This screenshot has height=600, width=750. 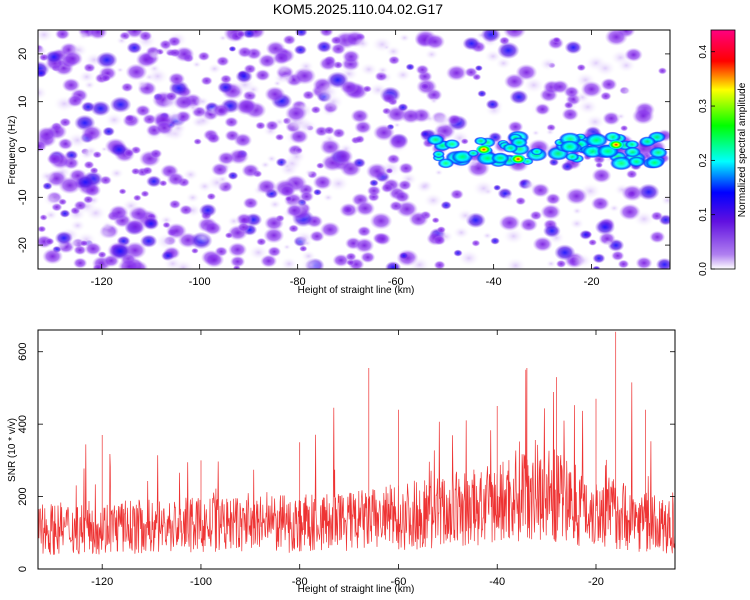 I want to click on x-tick-label: -20, so click(x=596, y=582).